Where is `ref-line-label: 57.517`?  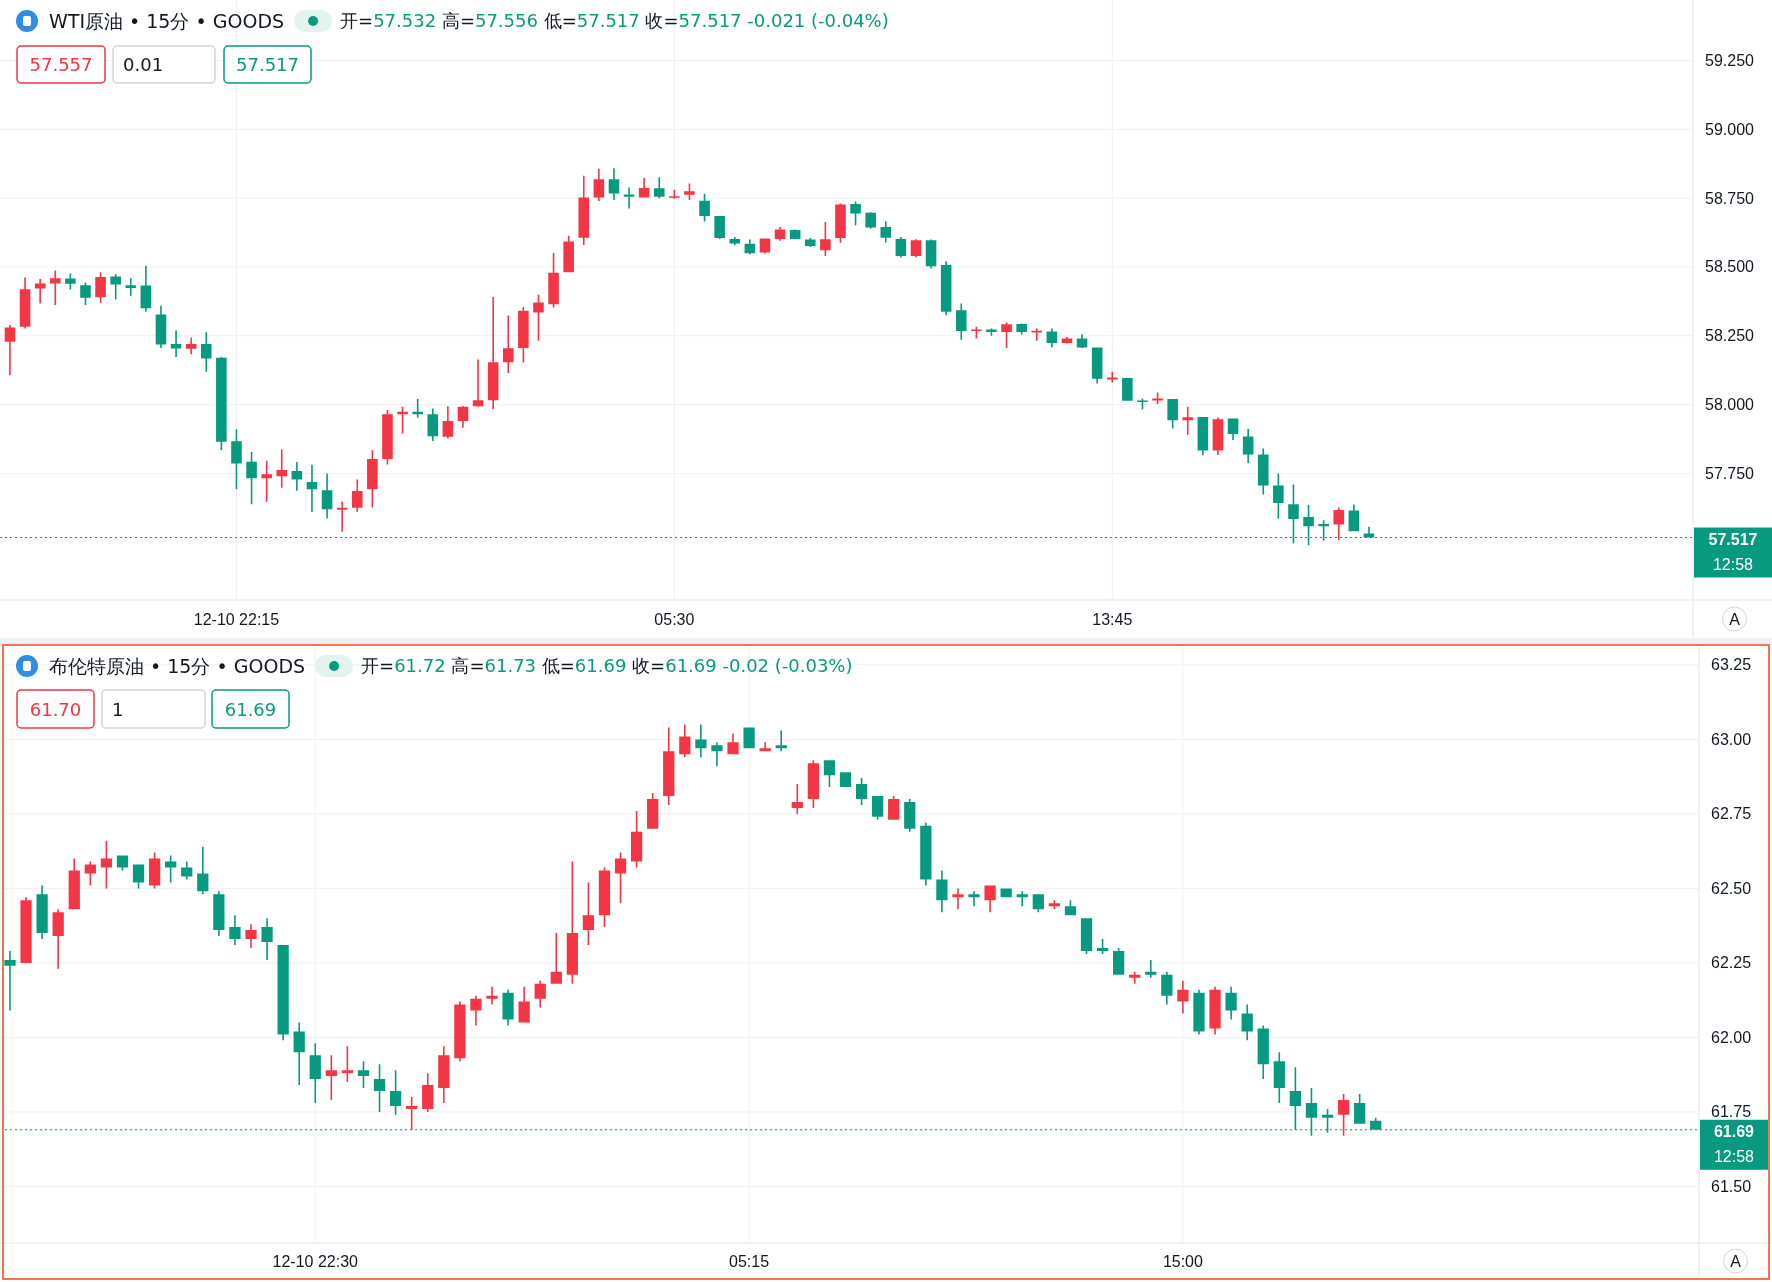 ref-line-label: 57.517 is located at coordinates (1733, 539).